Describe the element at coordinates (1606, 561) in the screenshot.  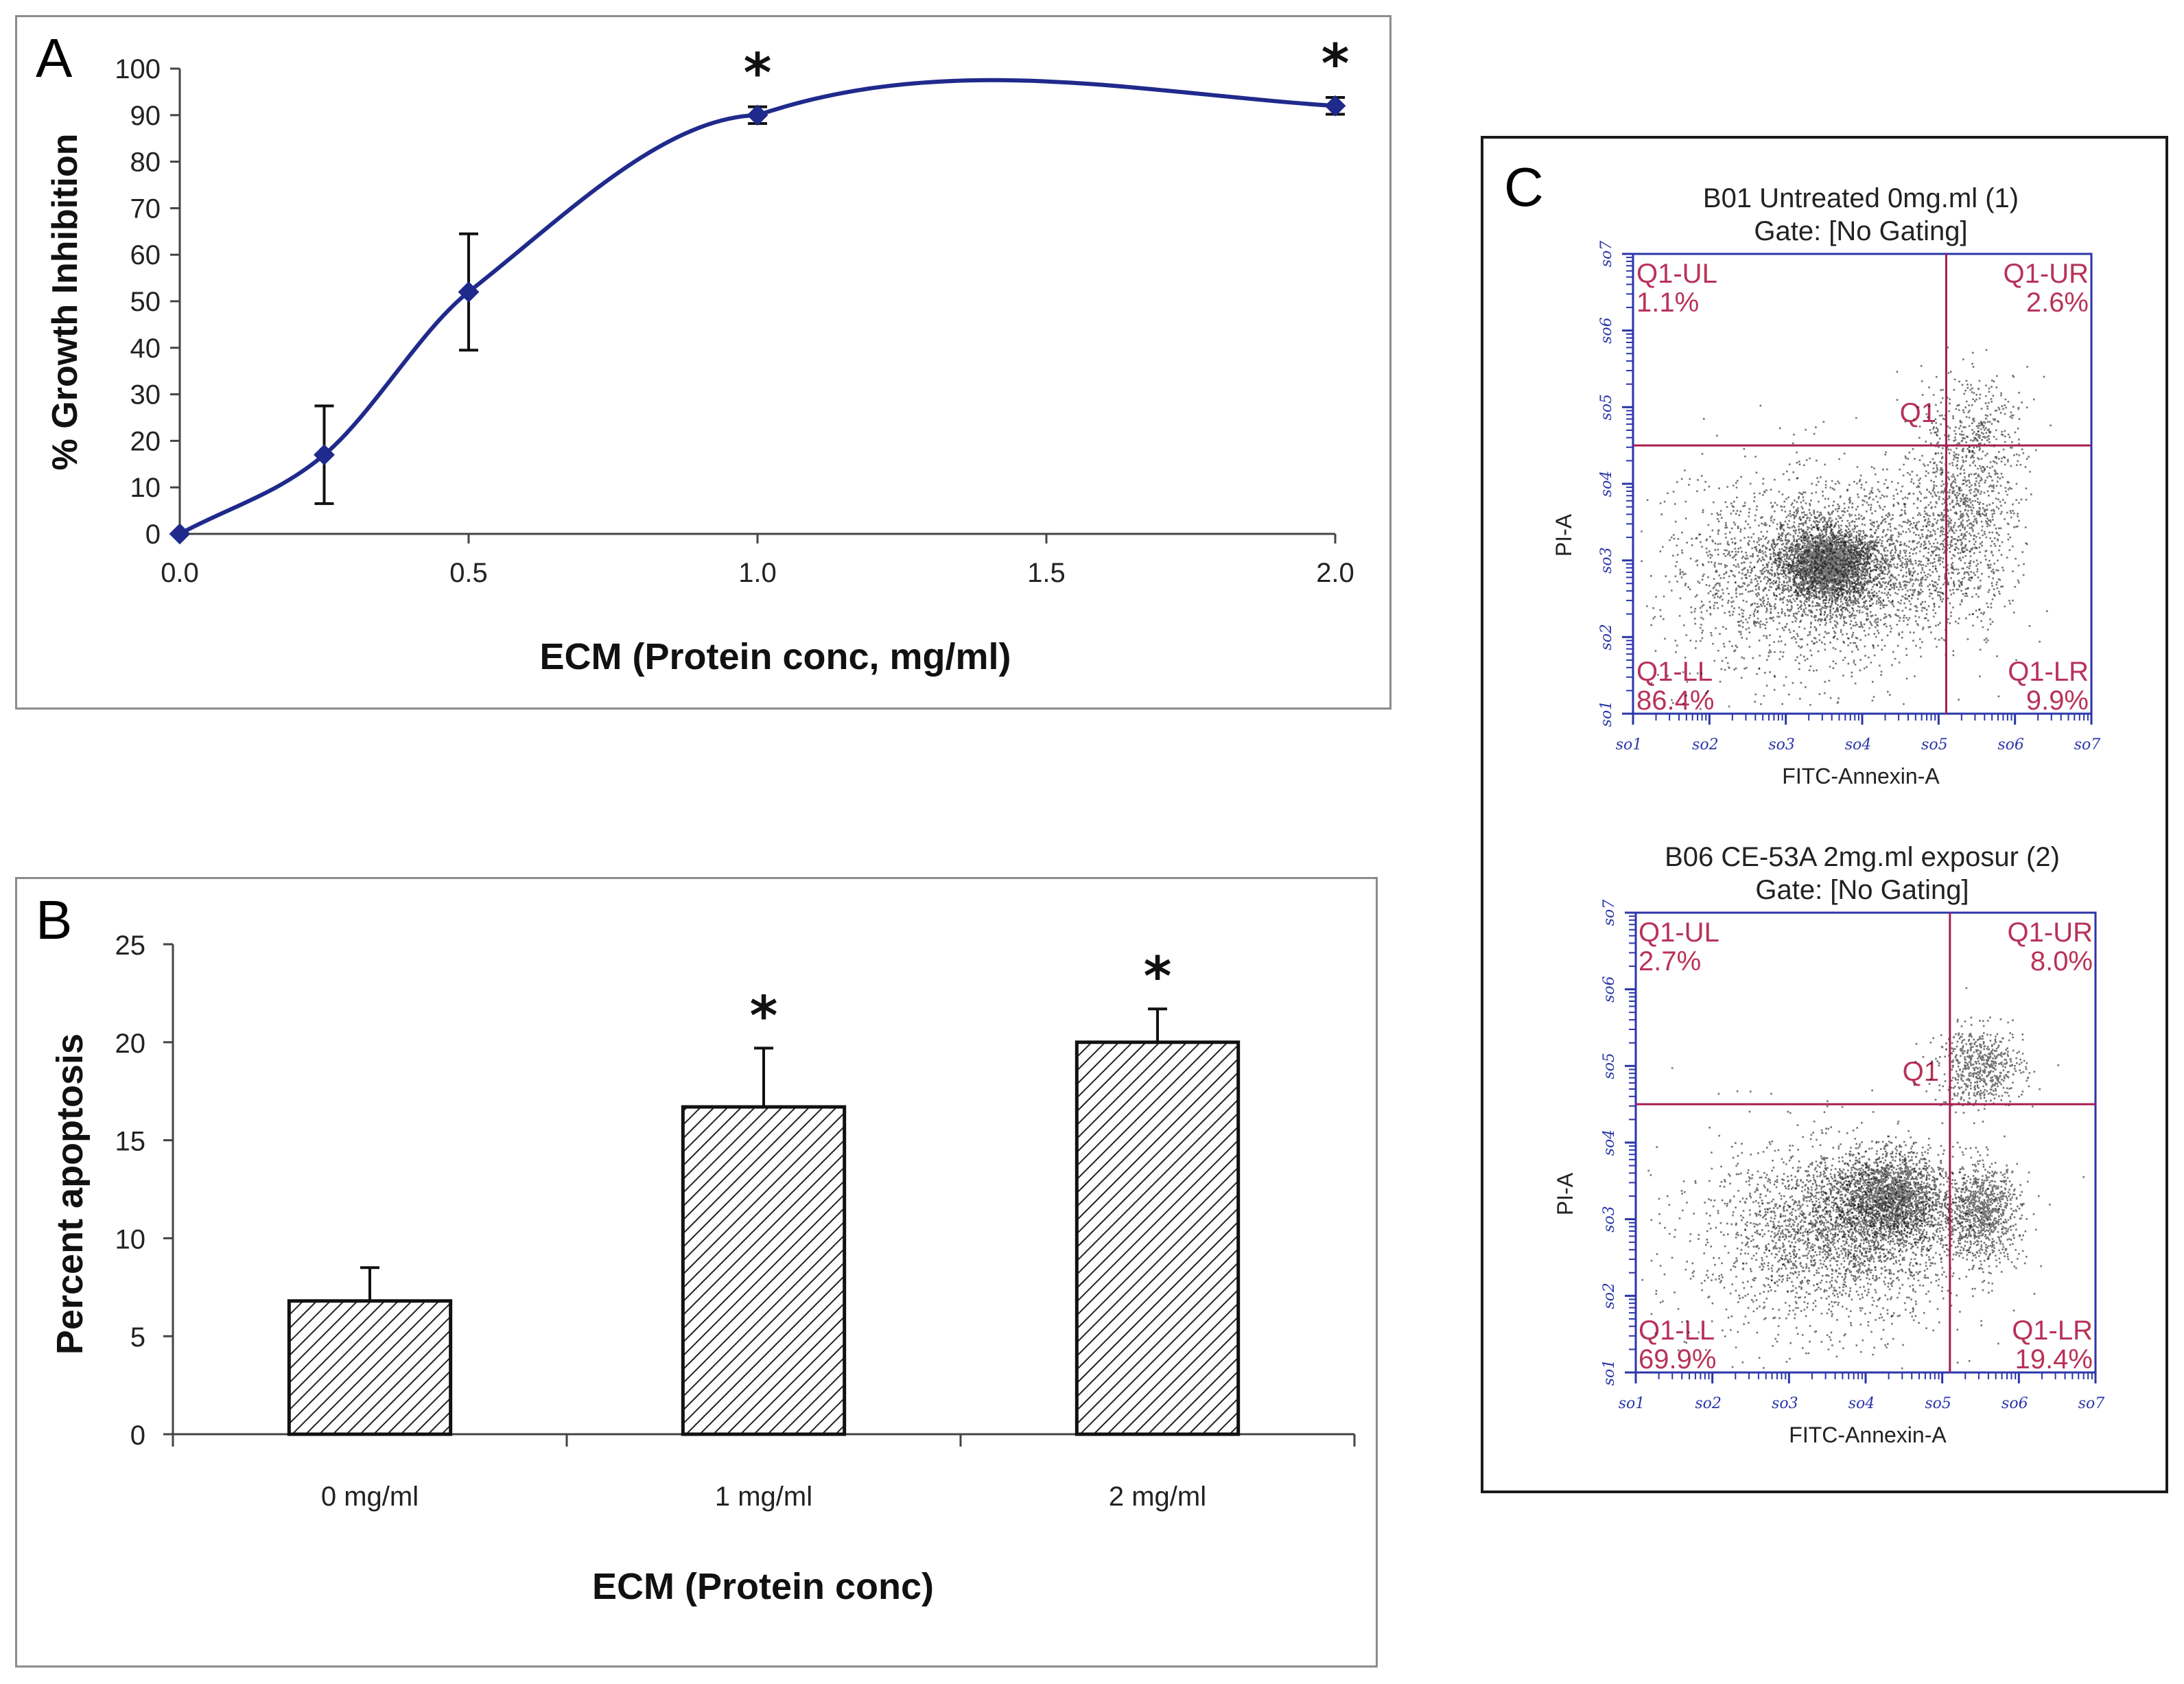
I see `flow-plot-1-y-tick-label: so3` at that location.